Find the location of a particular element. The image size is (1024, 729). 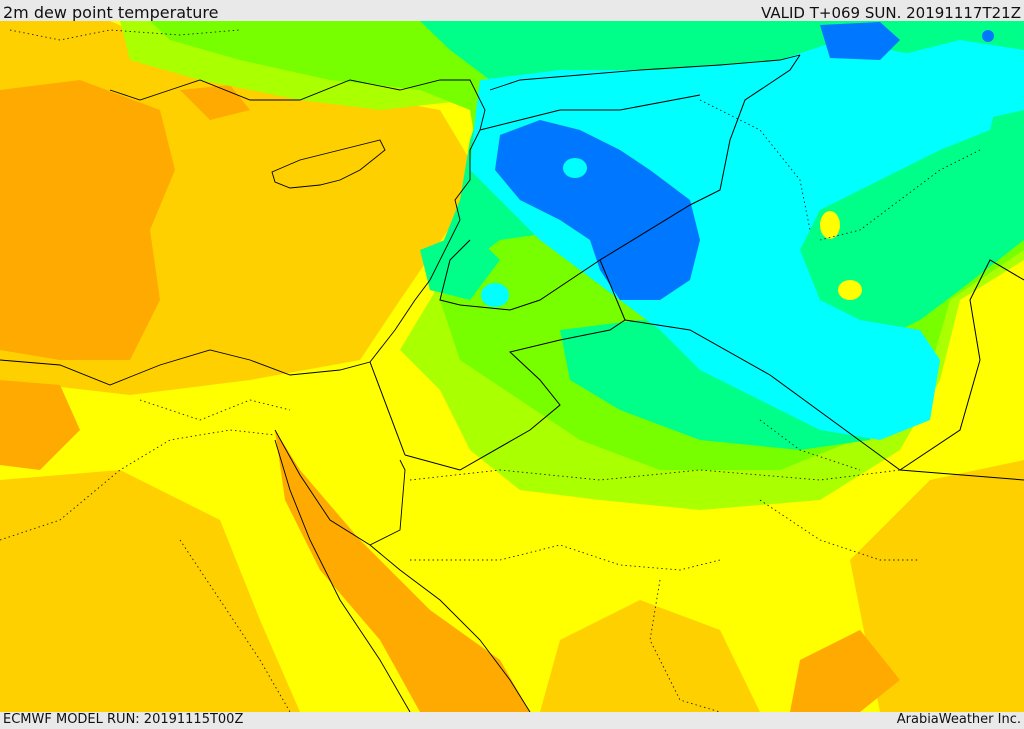

map-title: 2m dew point temperature is located at coordinates (111, 12).